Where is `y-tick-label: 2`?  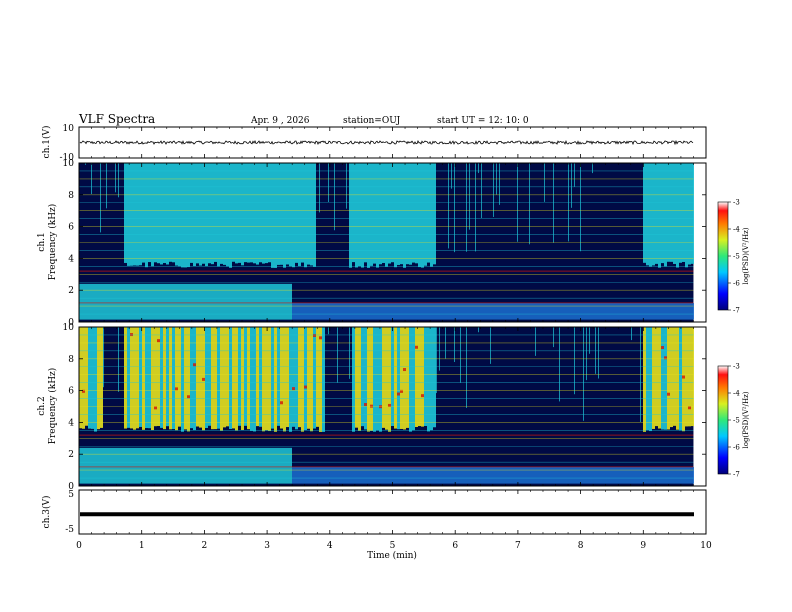 y-tick-label: 2 is located at coordinates (71, 291).